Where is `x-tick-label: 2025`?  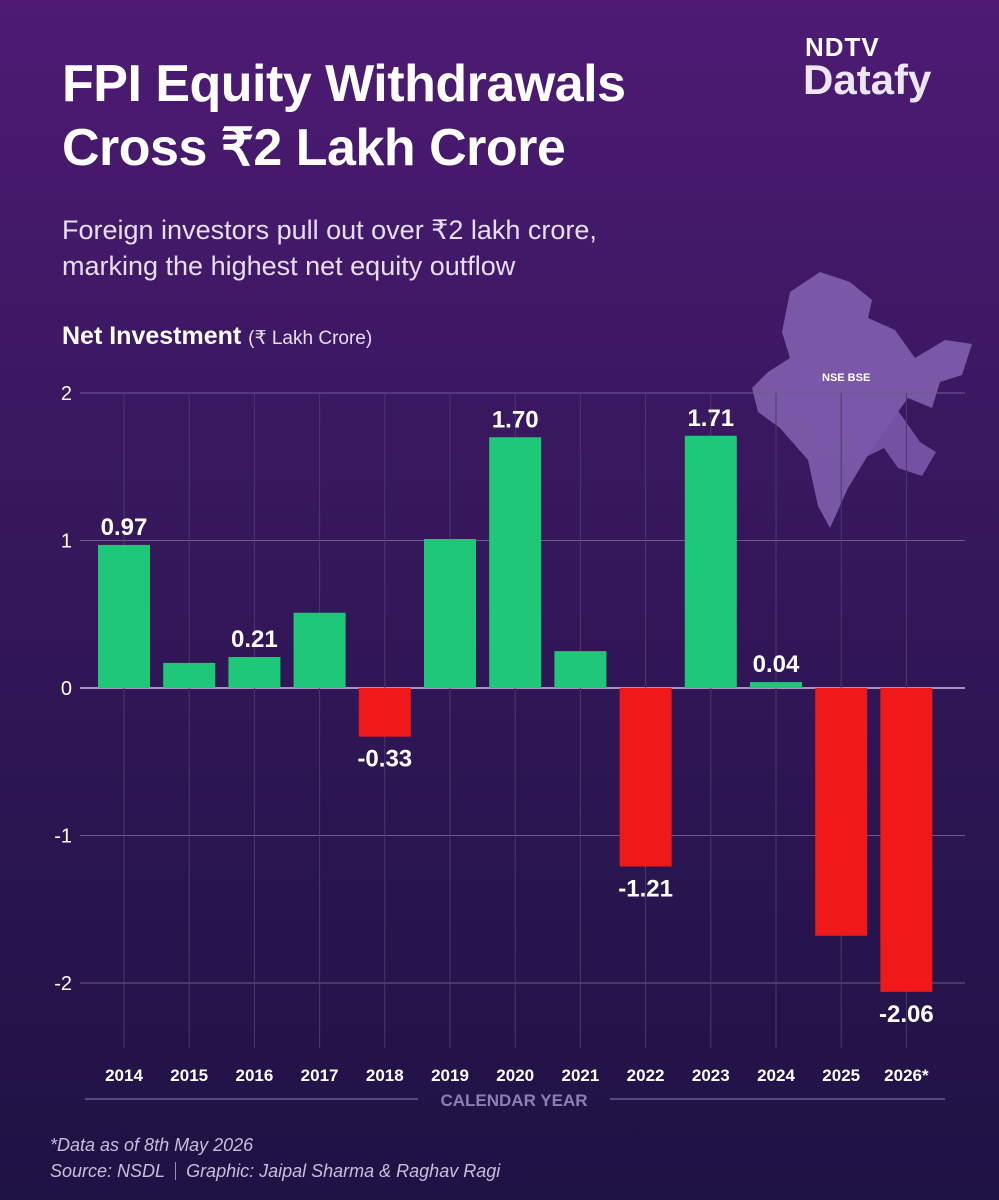 x-tick-label: 2025 is located at coordinates (841, 1075).